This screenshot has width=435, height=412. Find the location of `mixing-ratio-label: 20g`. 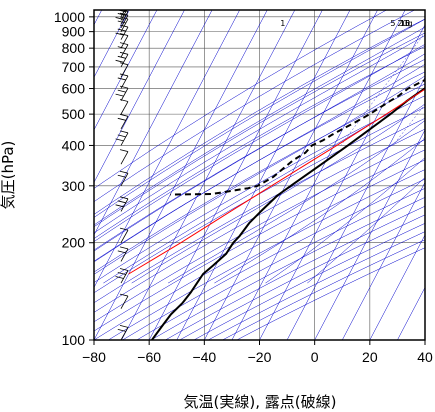

mixing-ratio-label: 20g is located at coordinates (404, 23).